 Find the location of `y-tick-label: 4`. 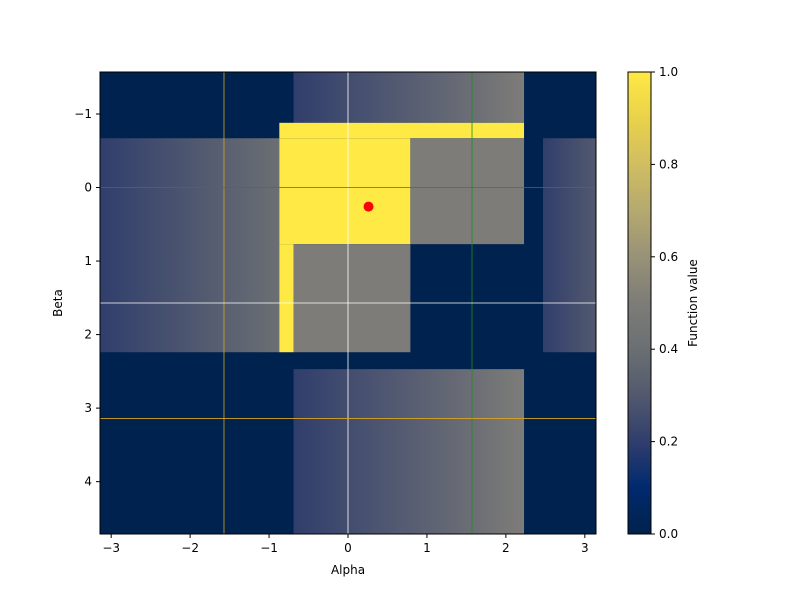

y-tick-label: 4 is located at coordinates (88, 482).